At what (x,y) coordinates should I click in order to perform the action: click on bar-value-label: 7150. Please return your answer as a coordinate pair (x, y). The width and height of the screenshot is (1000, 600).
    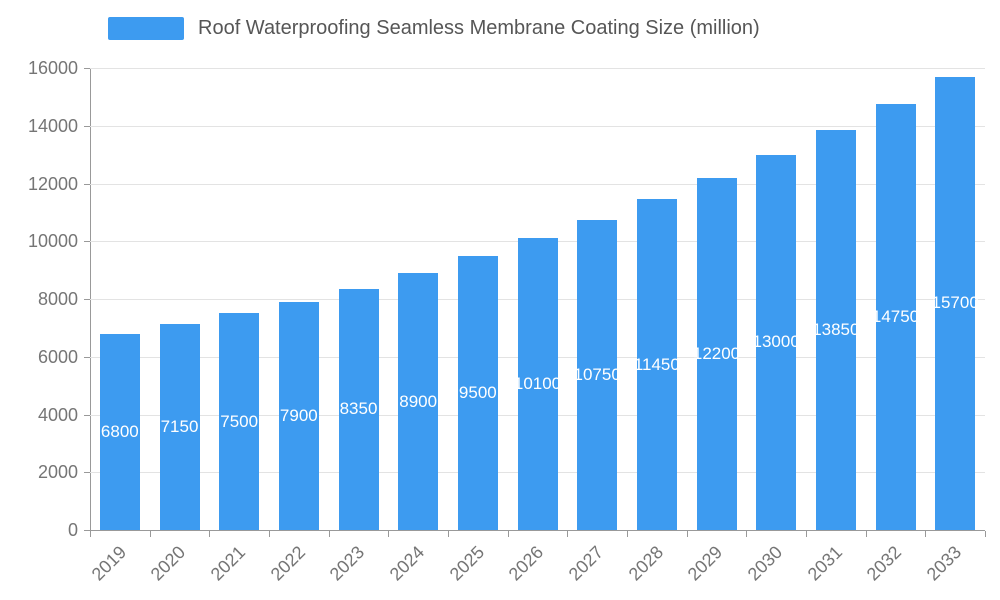
    Looking at the image, I should click on (179, 426).